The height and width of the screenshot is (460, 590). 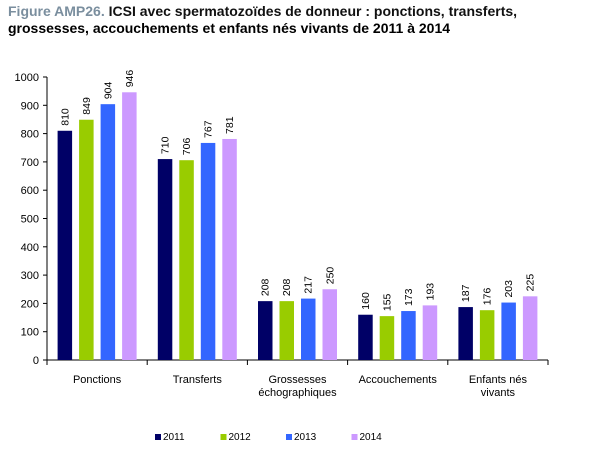 I want to click on bar-value-label: 225, so click(x=531, y=283).